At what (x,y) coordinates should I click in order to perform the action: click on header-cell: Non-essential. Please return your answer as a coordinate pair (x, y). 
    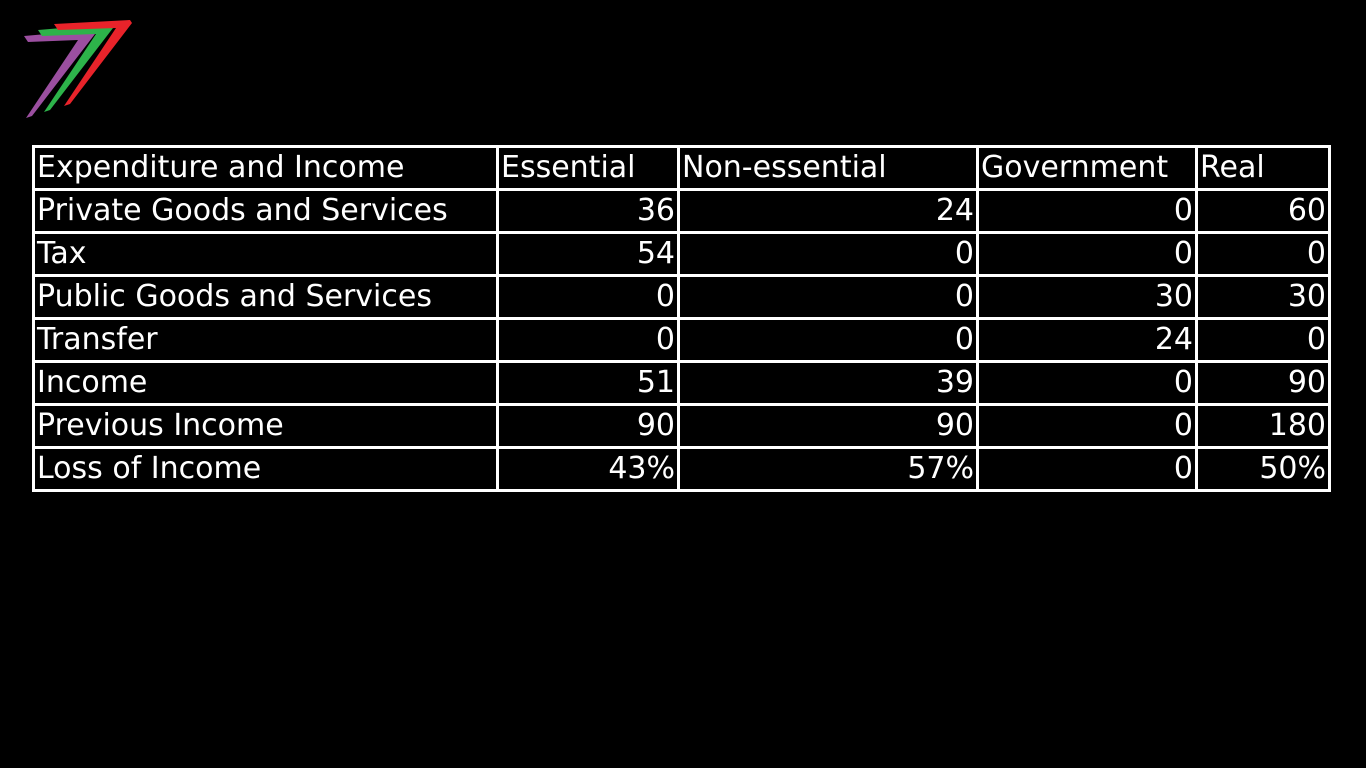
    Looking at the image, I should click on (828, 168).